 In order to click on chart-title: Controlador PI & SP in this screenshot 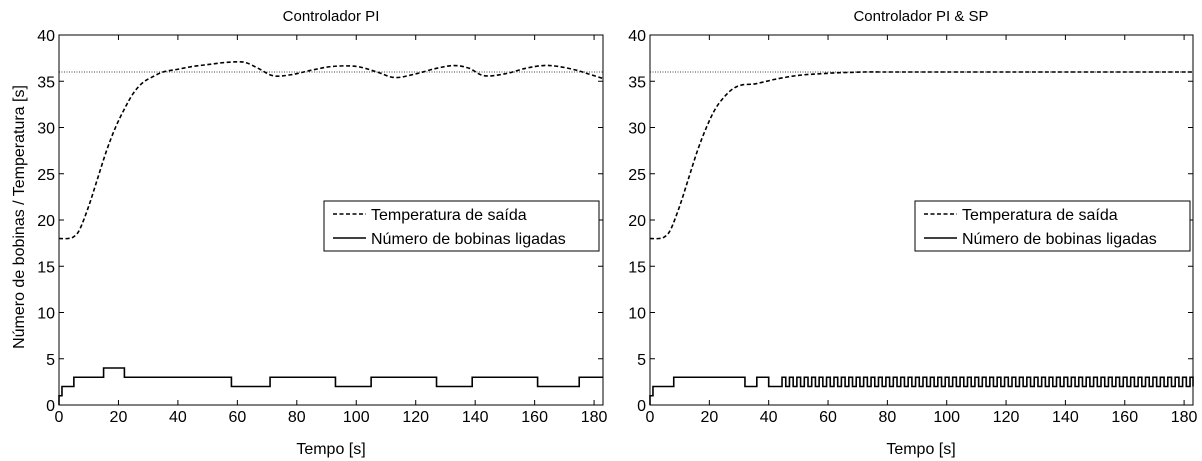, I will do `click(920, 16)`.